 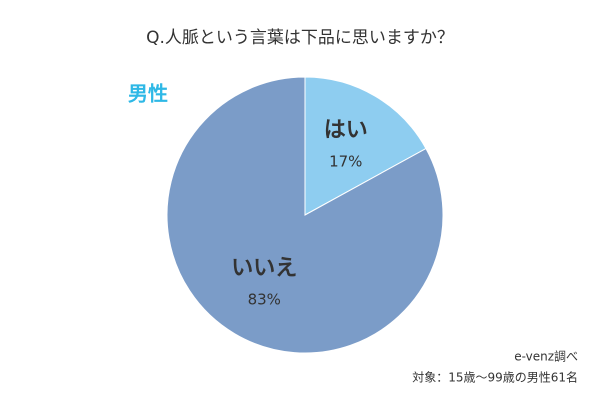 What do you see at coordinates (495, 377) in the screenshot?
I see `source-note: 対象：15歳〜99歳の男性61名` at bounding box center [495, 377].